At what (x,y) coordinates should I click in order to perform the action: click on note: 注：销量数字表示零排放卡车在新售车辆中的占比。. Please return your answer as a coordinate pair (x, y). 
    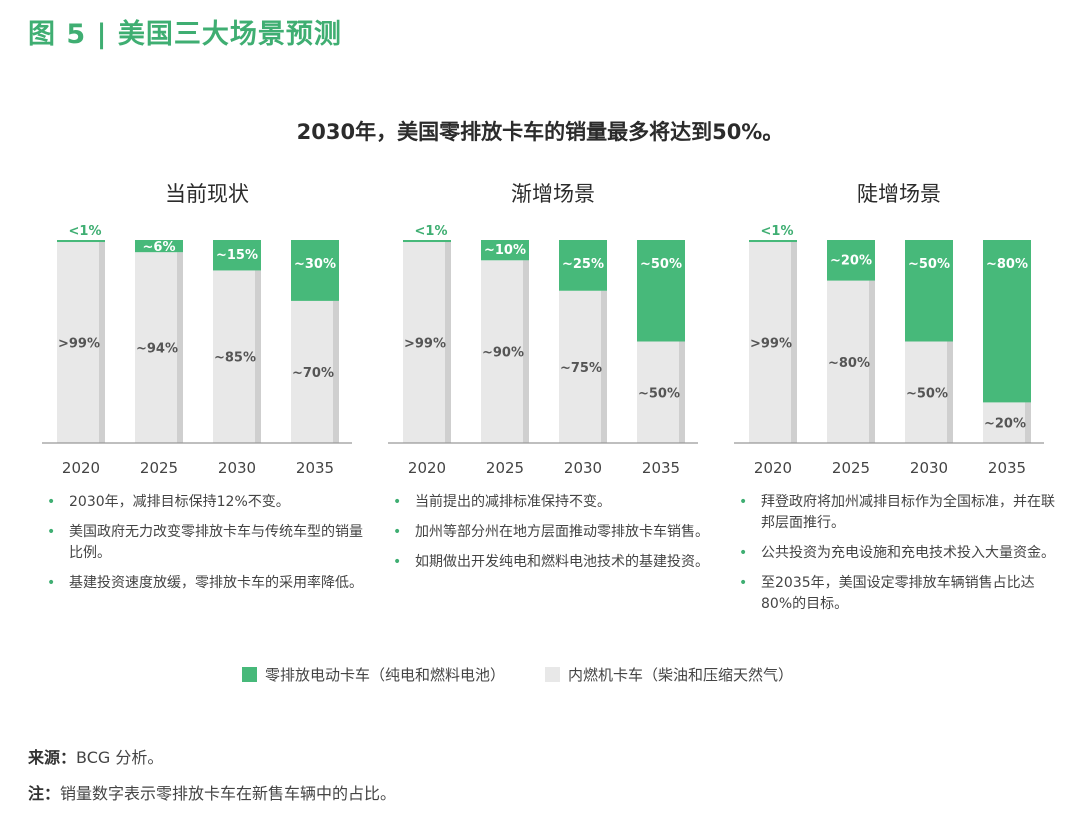
    Looking at the image, I should click on (212, 792).